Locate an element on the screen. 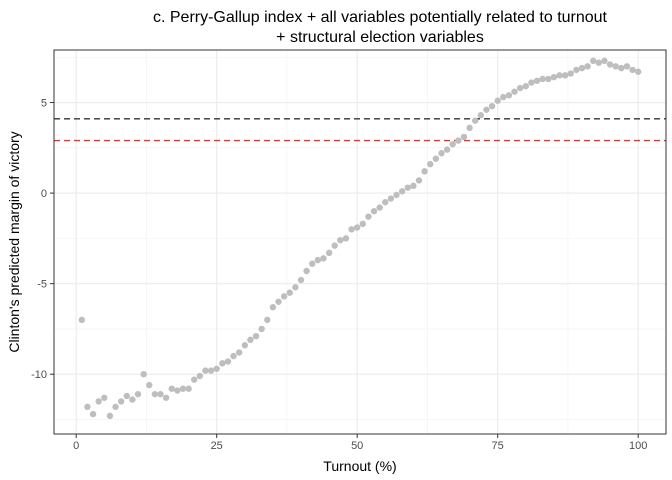 The image size is (672, 480). x-axis-ticks: 0 25 50 75 100 is located at coordinates (360, 443).